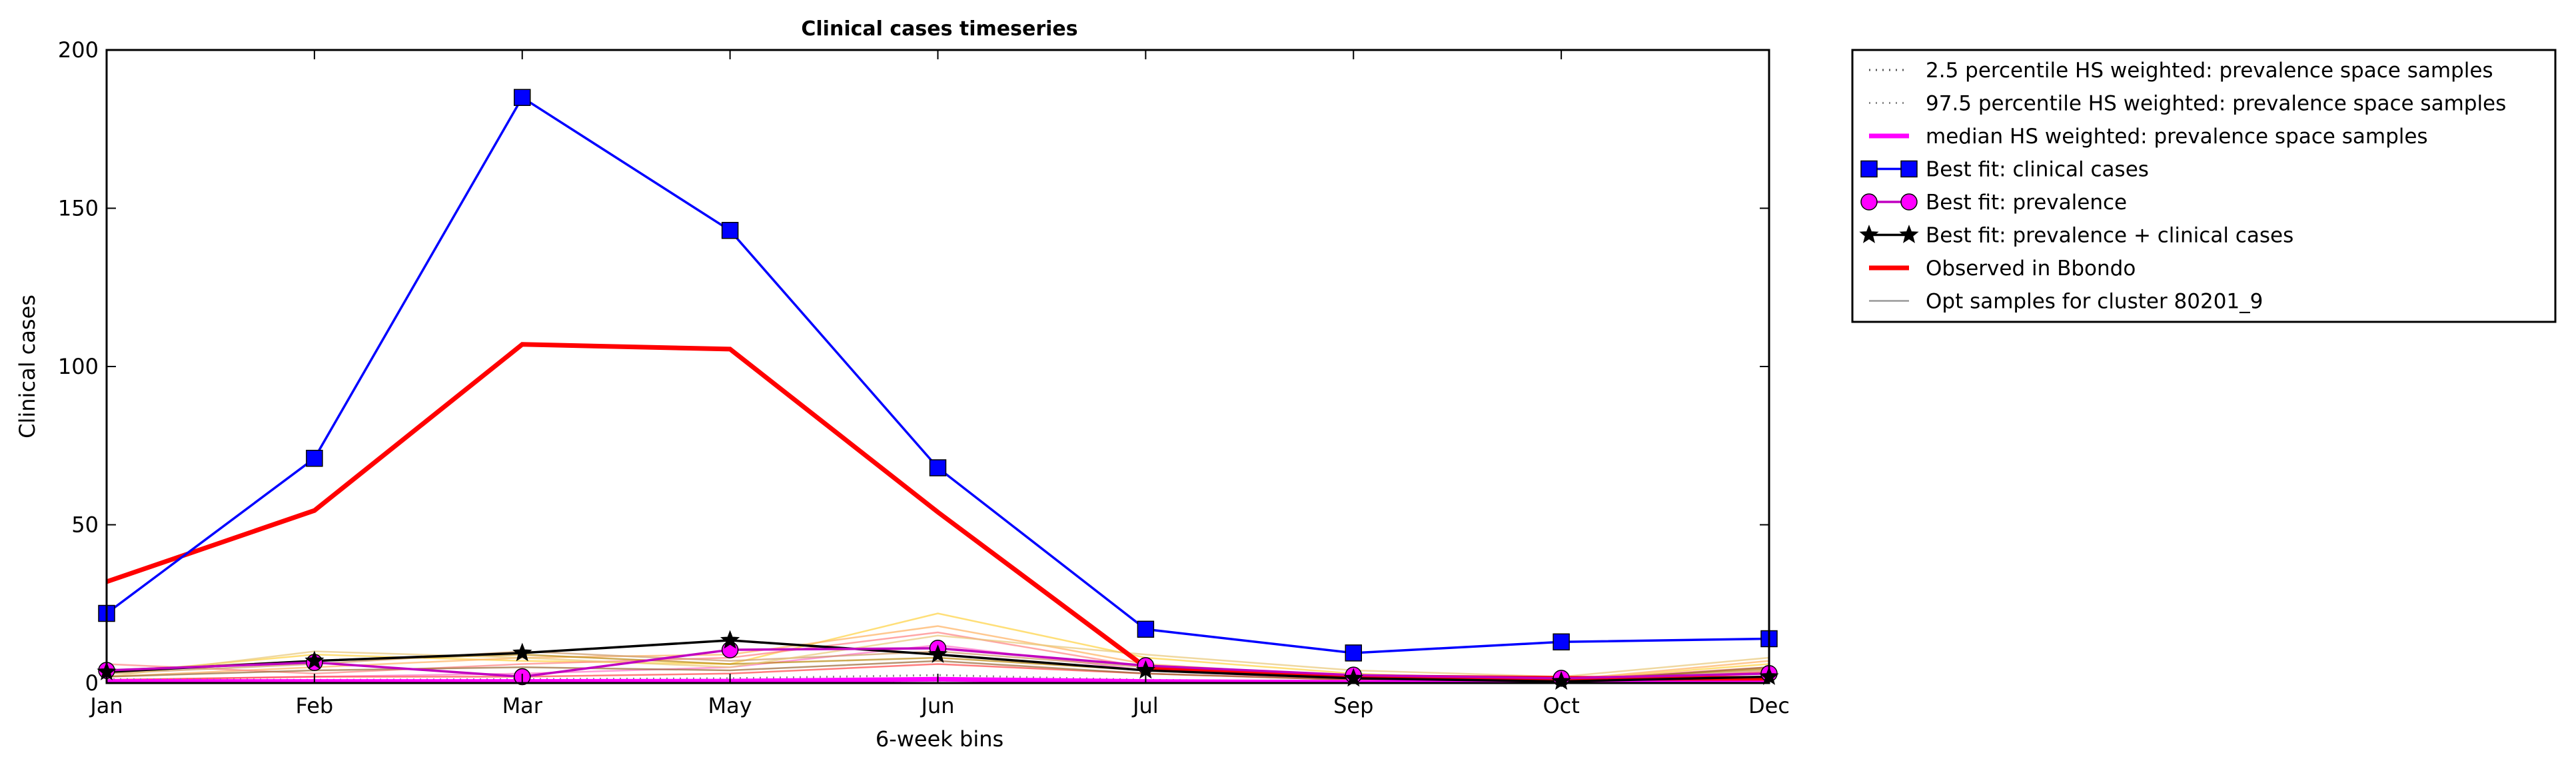  Describe the element at coordinates (939, 29) in the screenshot. I see `chart-title: Clinical cases timeseries` at that location.